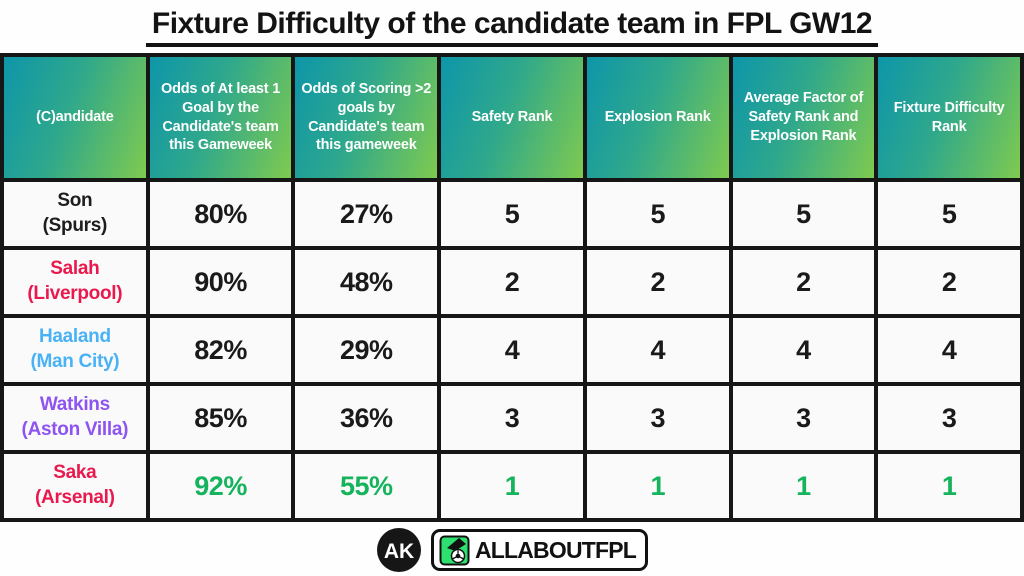 The width and height of the screenshot is (1024, 576). I want to click on svg-text: AK, so click(399, 551).